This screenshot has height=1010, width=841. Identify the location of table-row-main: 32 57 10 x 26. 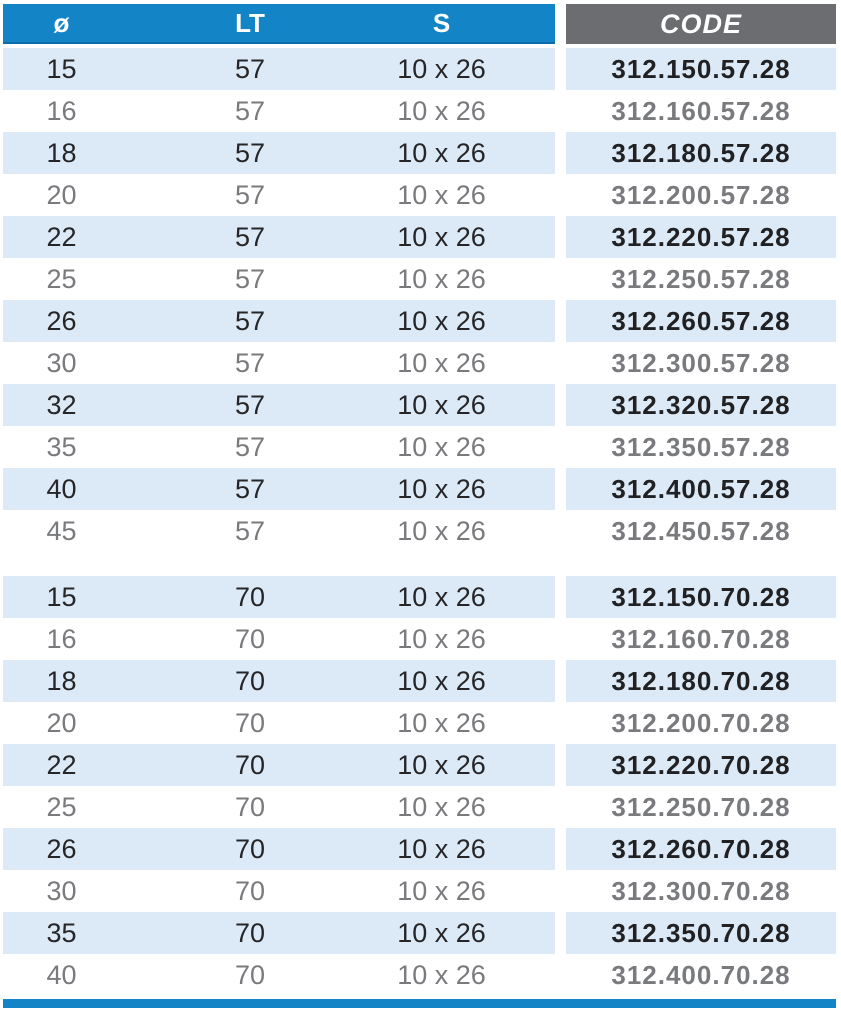
(279, 405).